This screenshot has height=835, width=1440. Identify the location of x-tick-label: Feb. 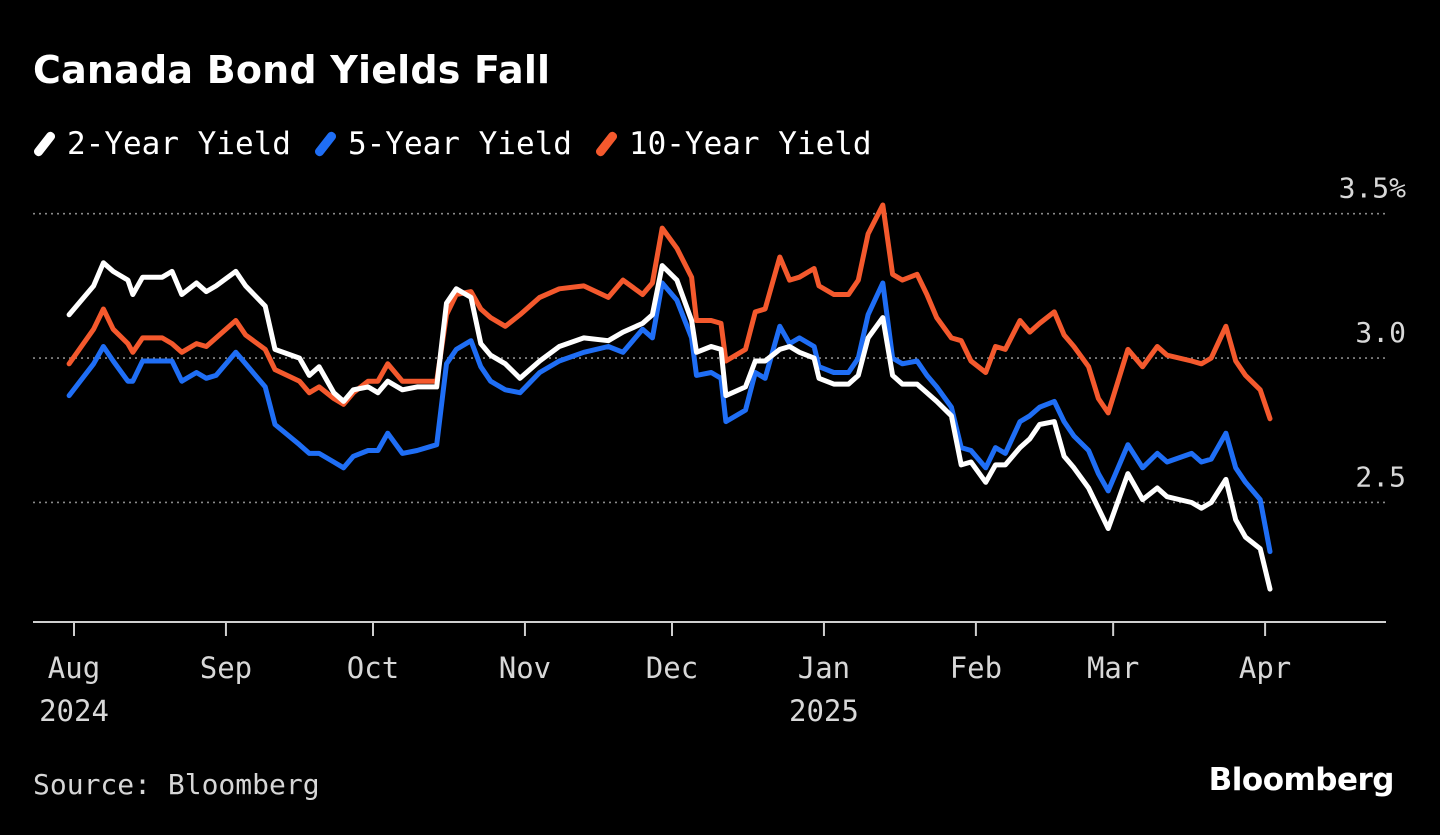
(976, 668).